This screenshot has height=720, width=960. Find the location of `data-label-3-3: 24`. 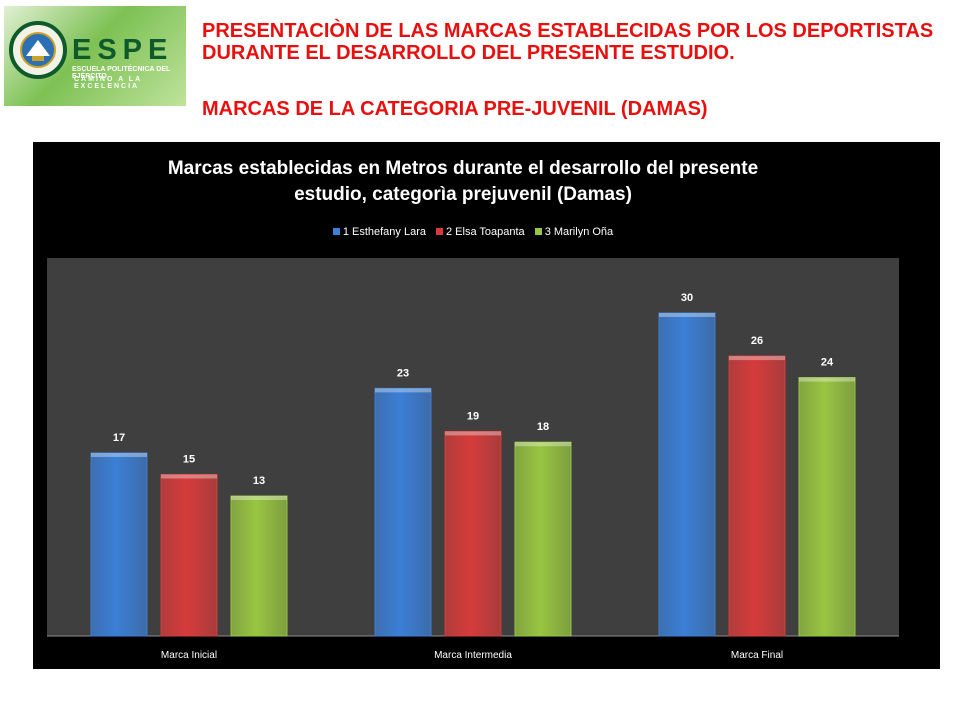

data-label-3-3: 24 is located at coordinates (827, 363).